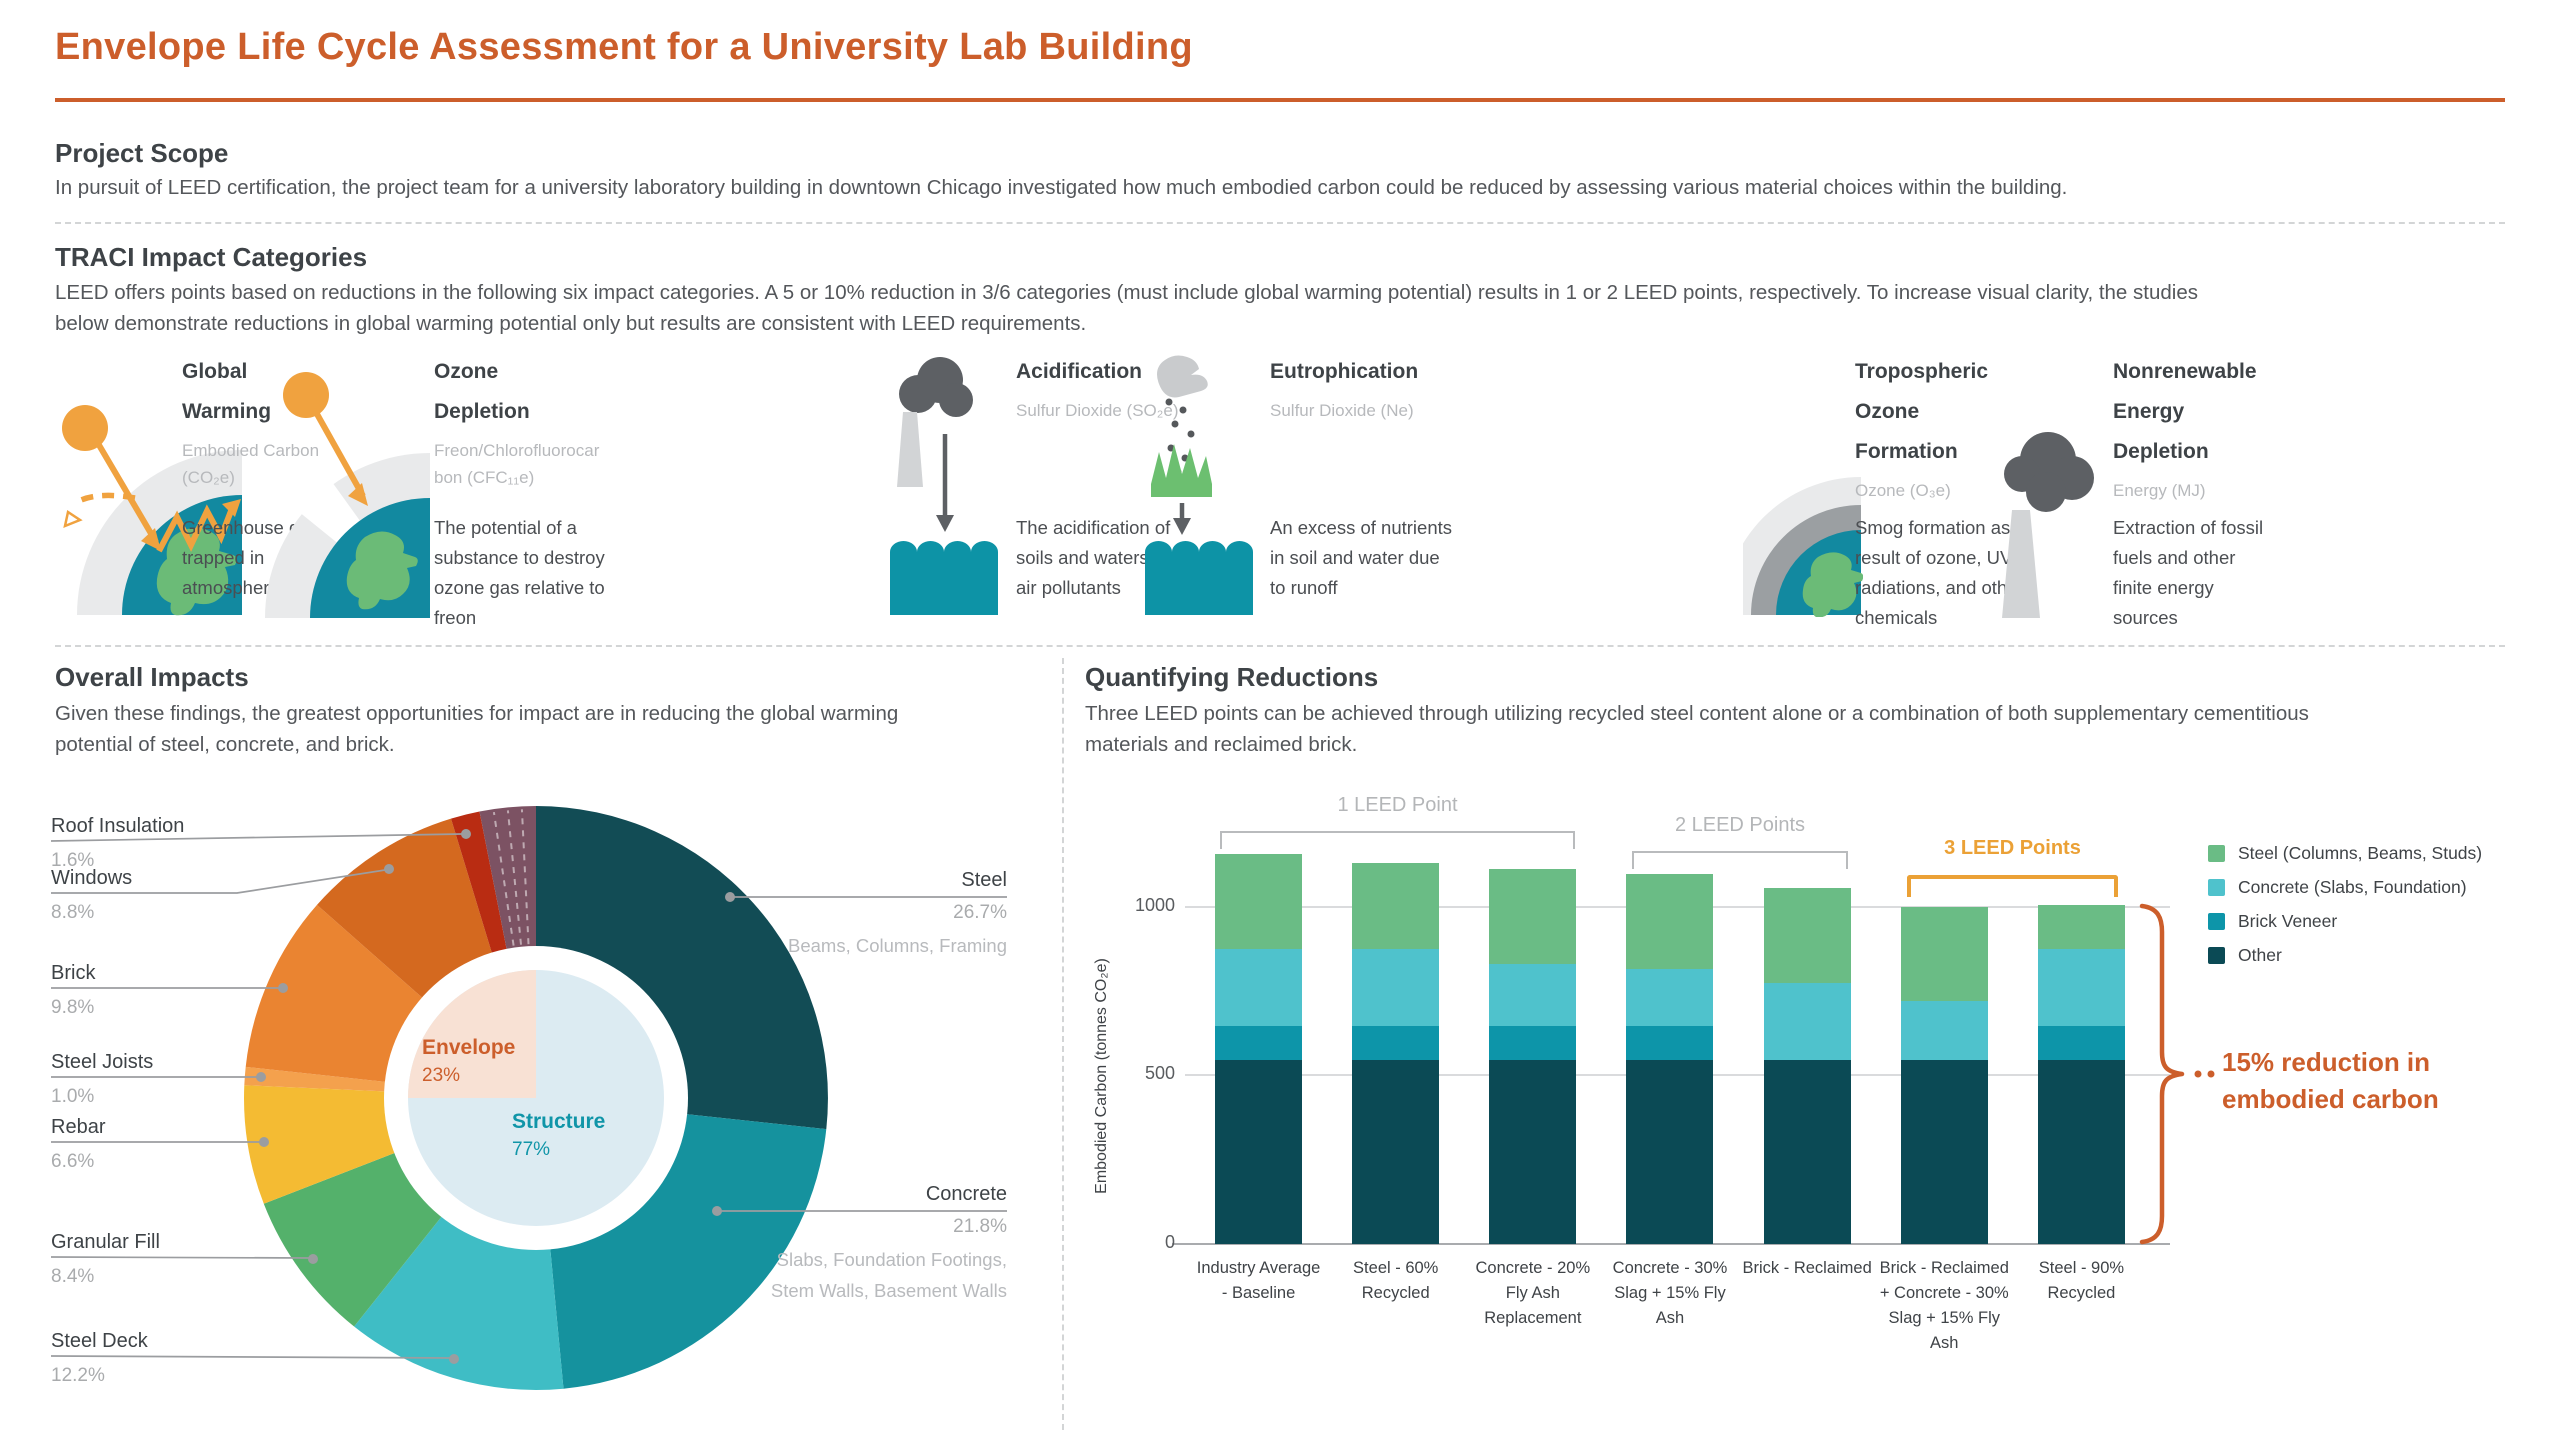  I want to click on donut-label-windows: Windows 8.8%, so click(166, 895).